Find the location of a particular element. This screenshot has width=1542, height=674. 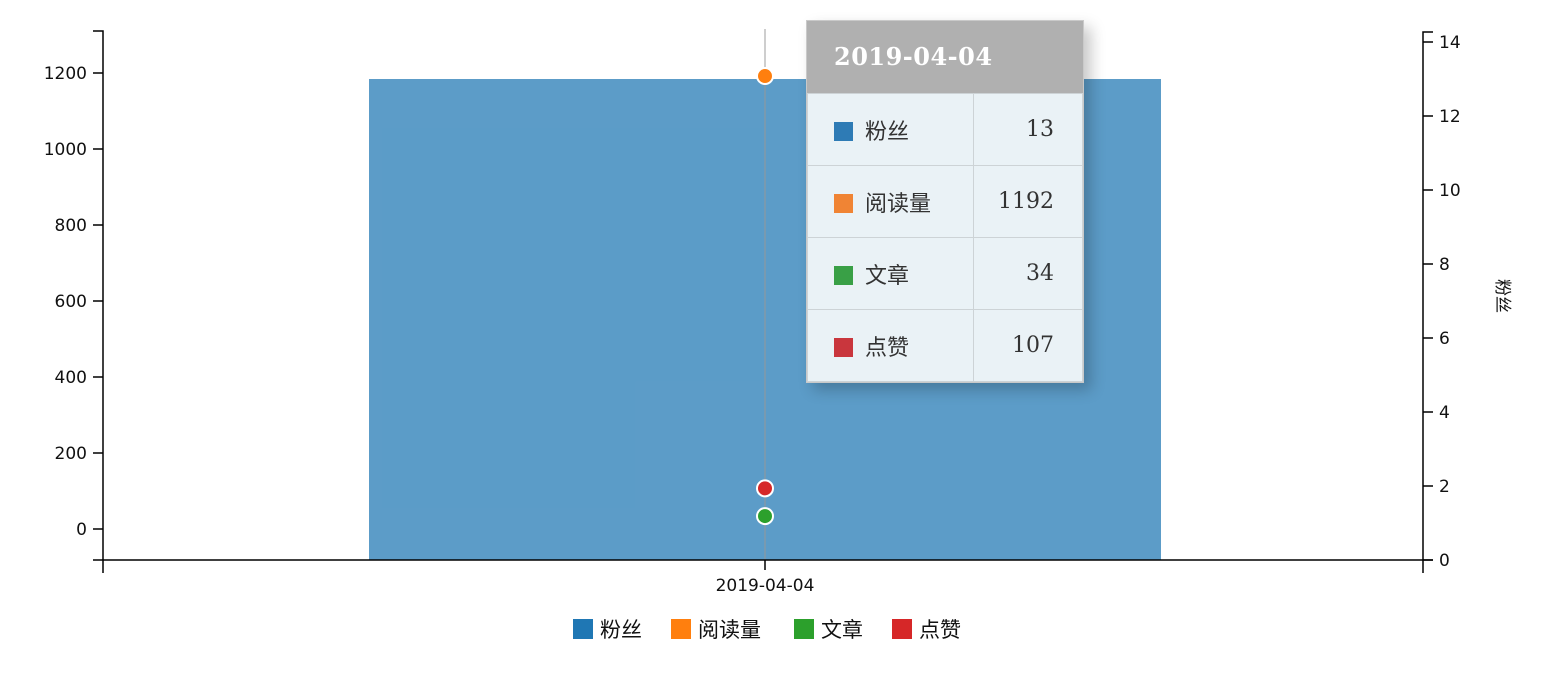

left-y-axis: 0 200 400 600 800 1000 1200 is located at coordinates (74, 295).